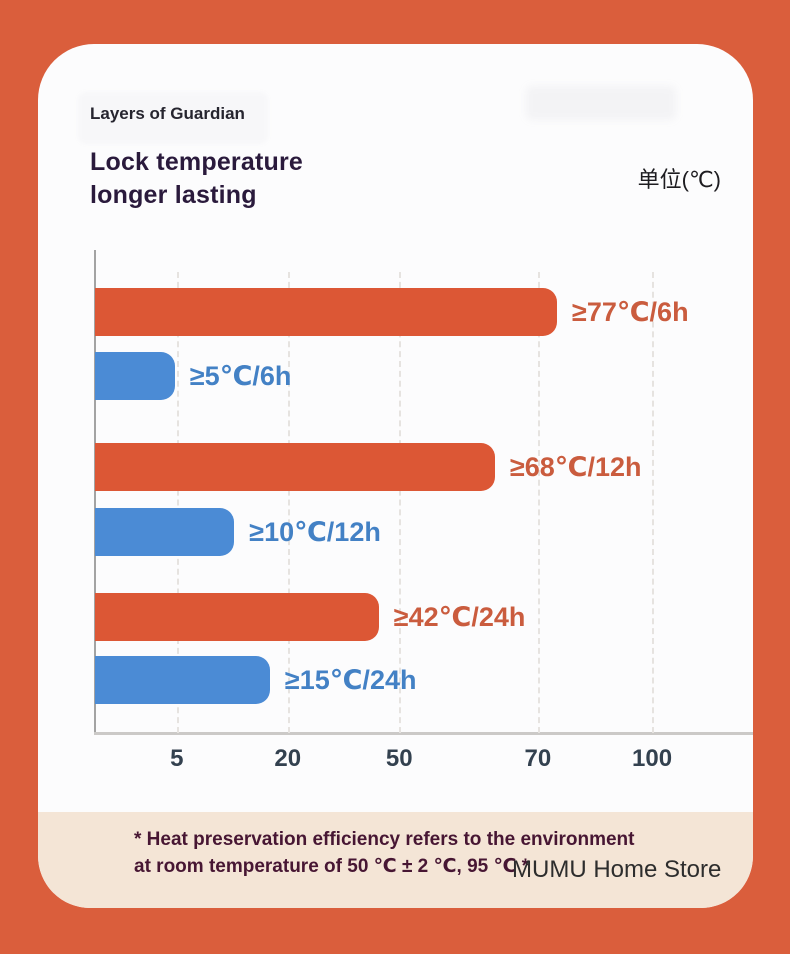 This screenshot has height=954, width=790. I want to click on unit-label: 单位(℃), so click(679, 179).